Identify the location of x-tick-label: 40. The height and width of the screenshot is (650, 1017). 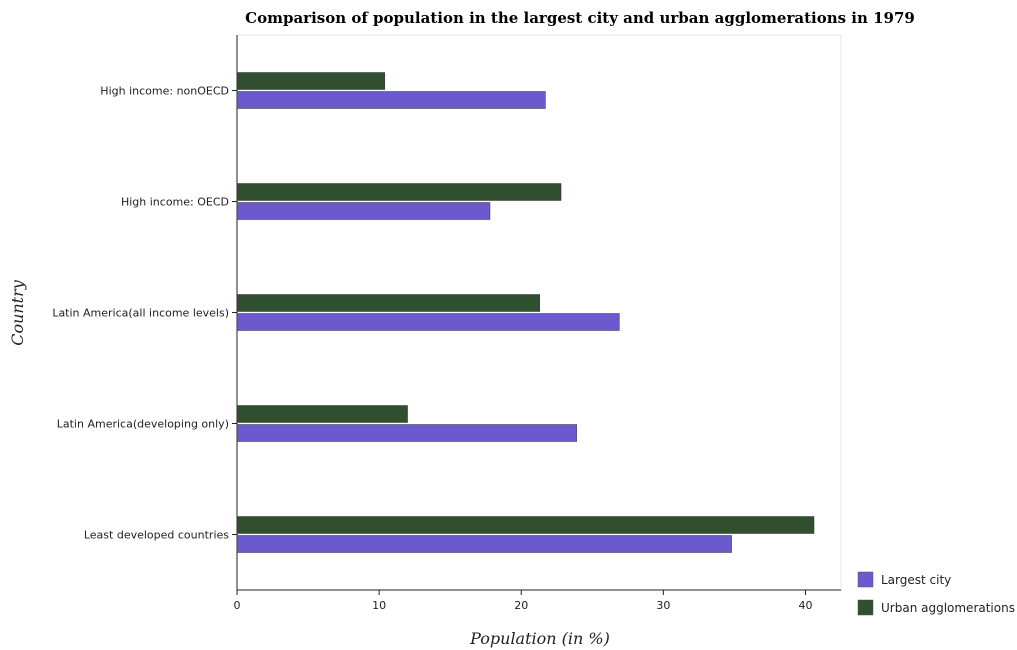
(805, 605).